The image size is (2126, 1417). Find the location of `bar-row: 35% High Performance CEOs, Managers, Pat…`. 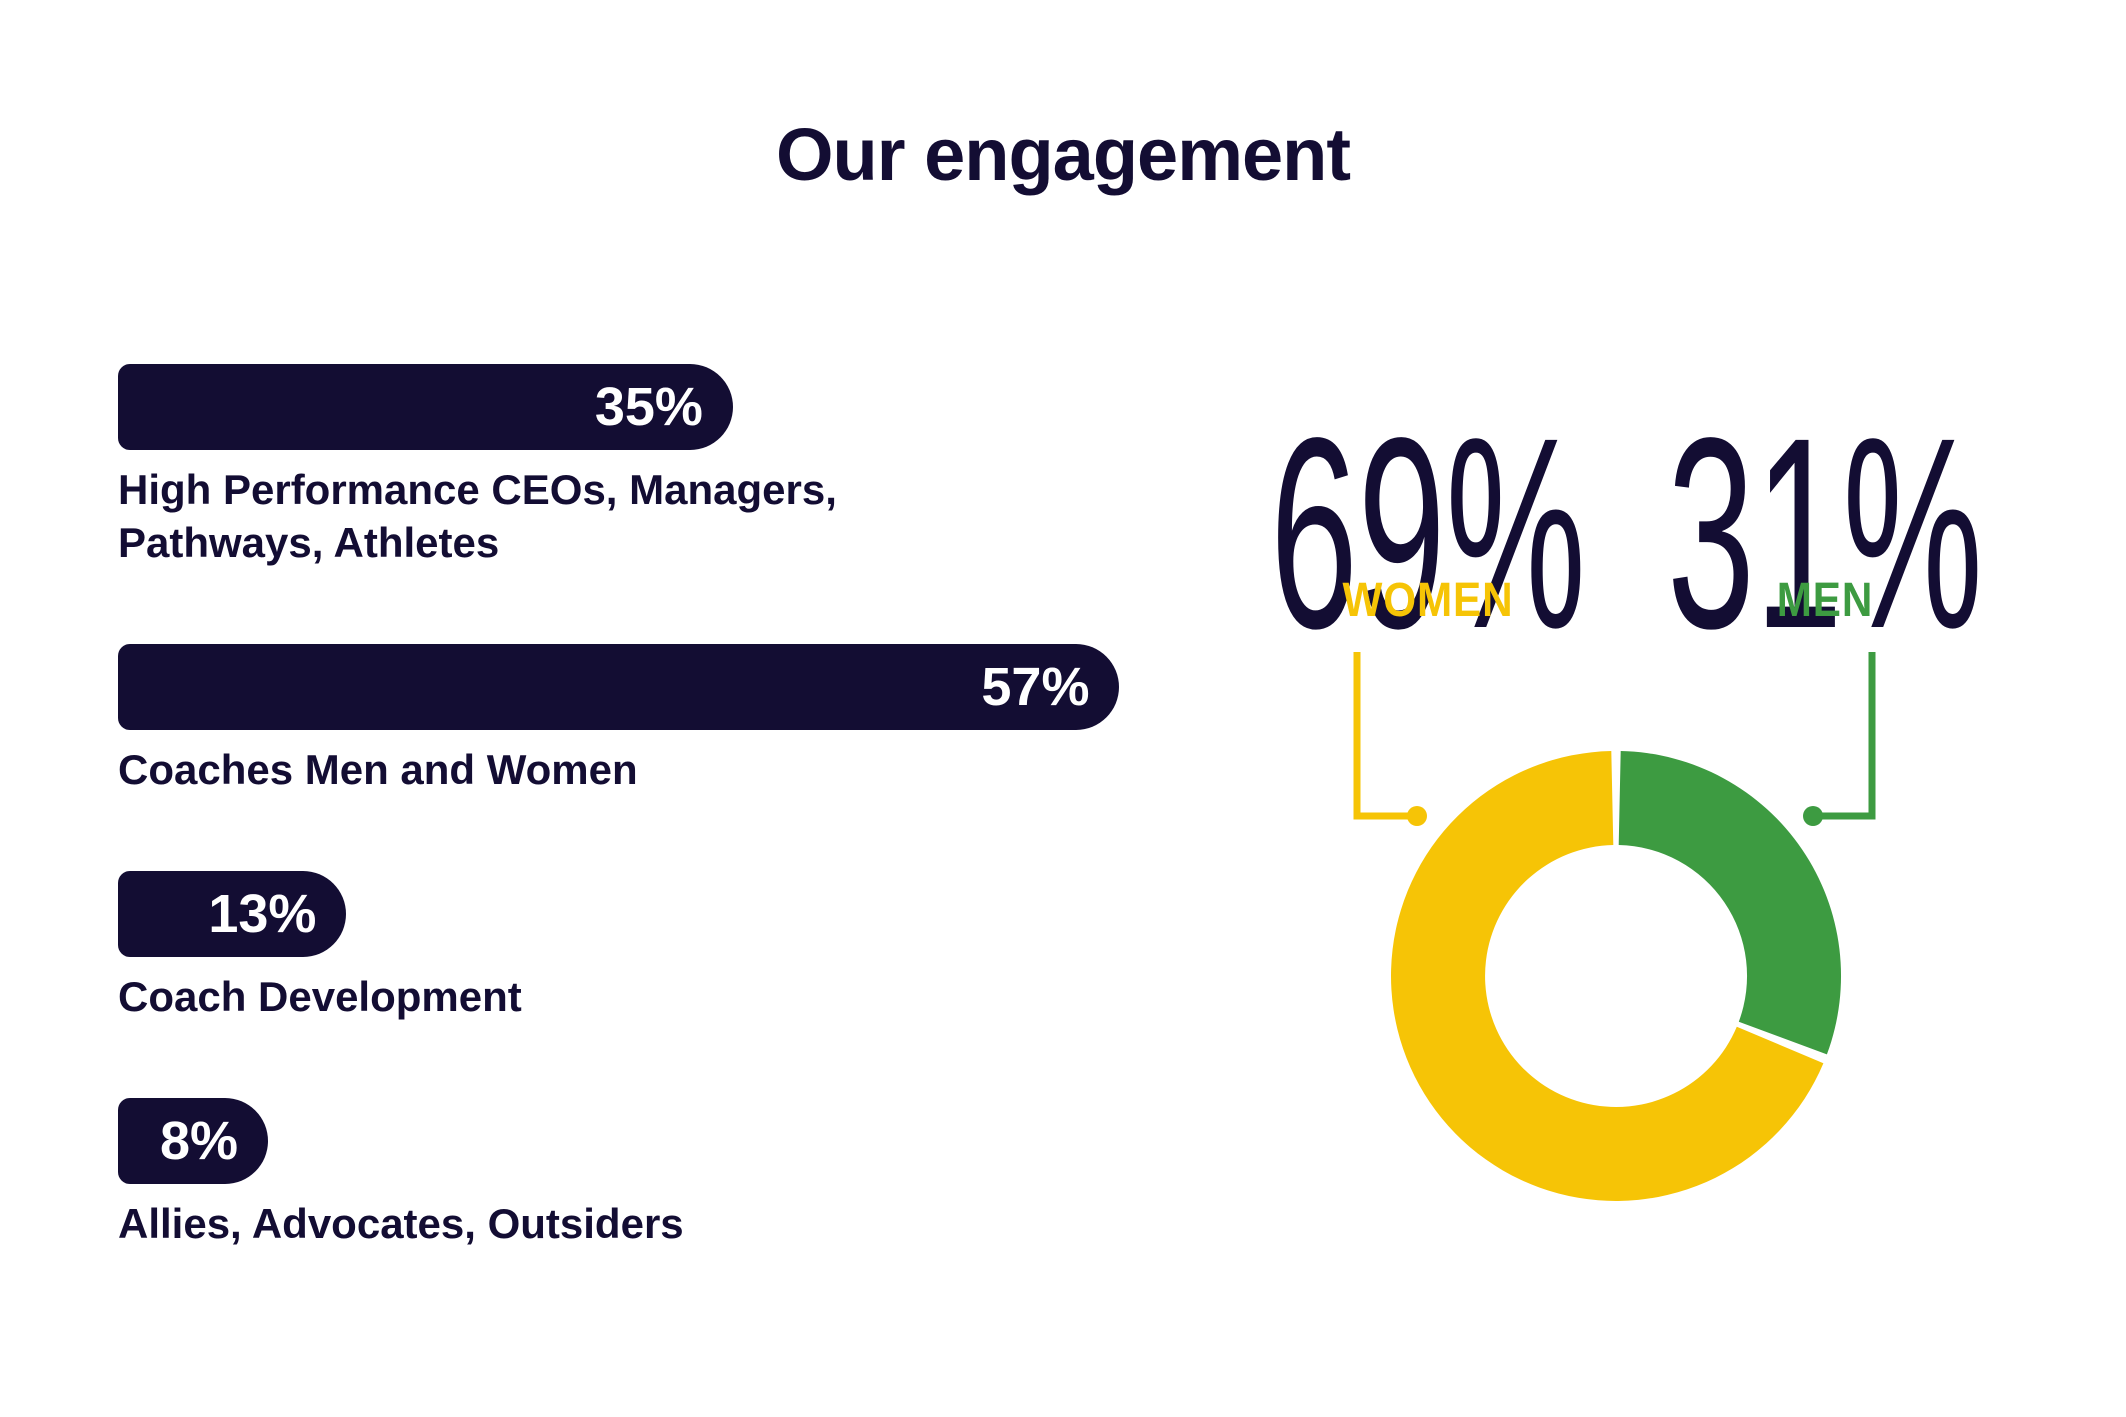

bar-row: 35% High Performance CEOs, Managers, Pat… is located at coordinates (678, 467).